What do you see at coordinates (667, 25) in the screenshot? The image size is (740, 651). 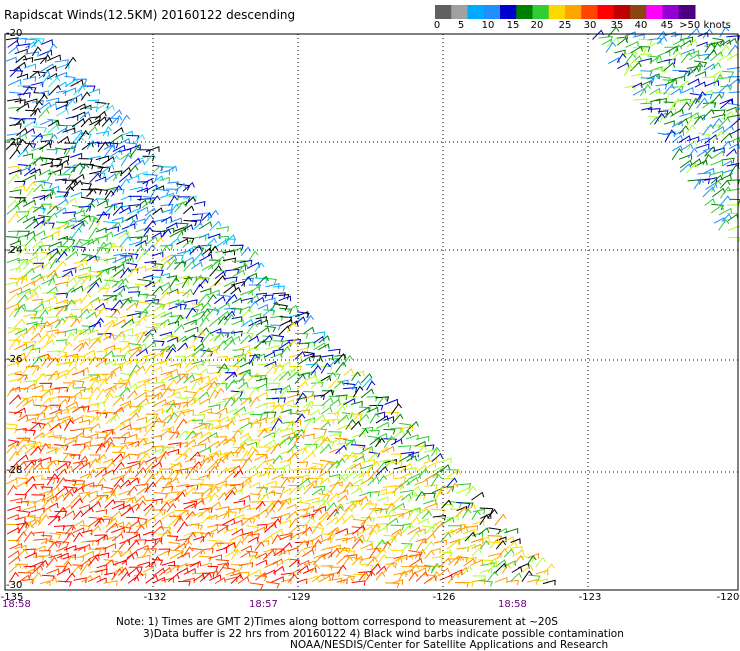 I see `colorbar-label: 45` at bounding box center [667, 25].